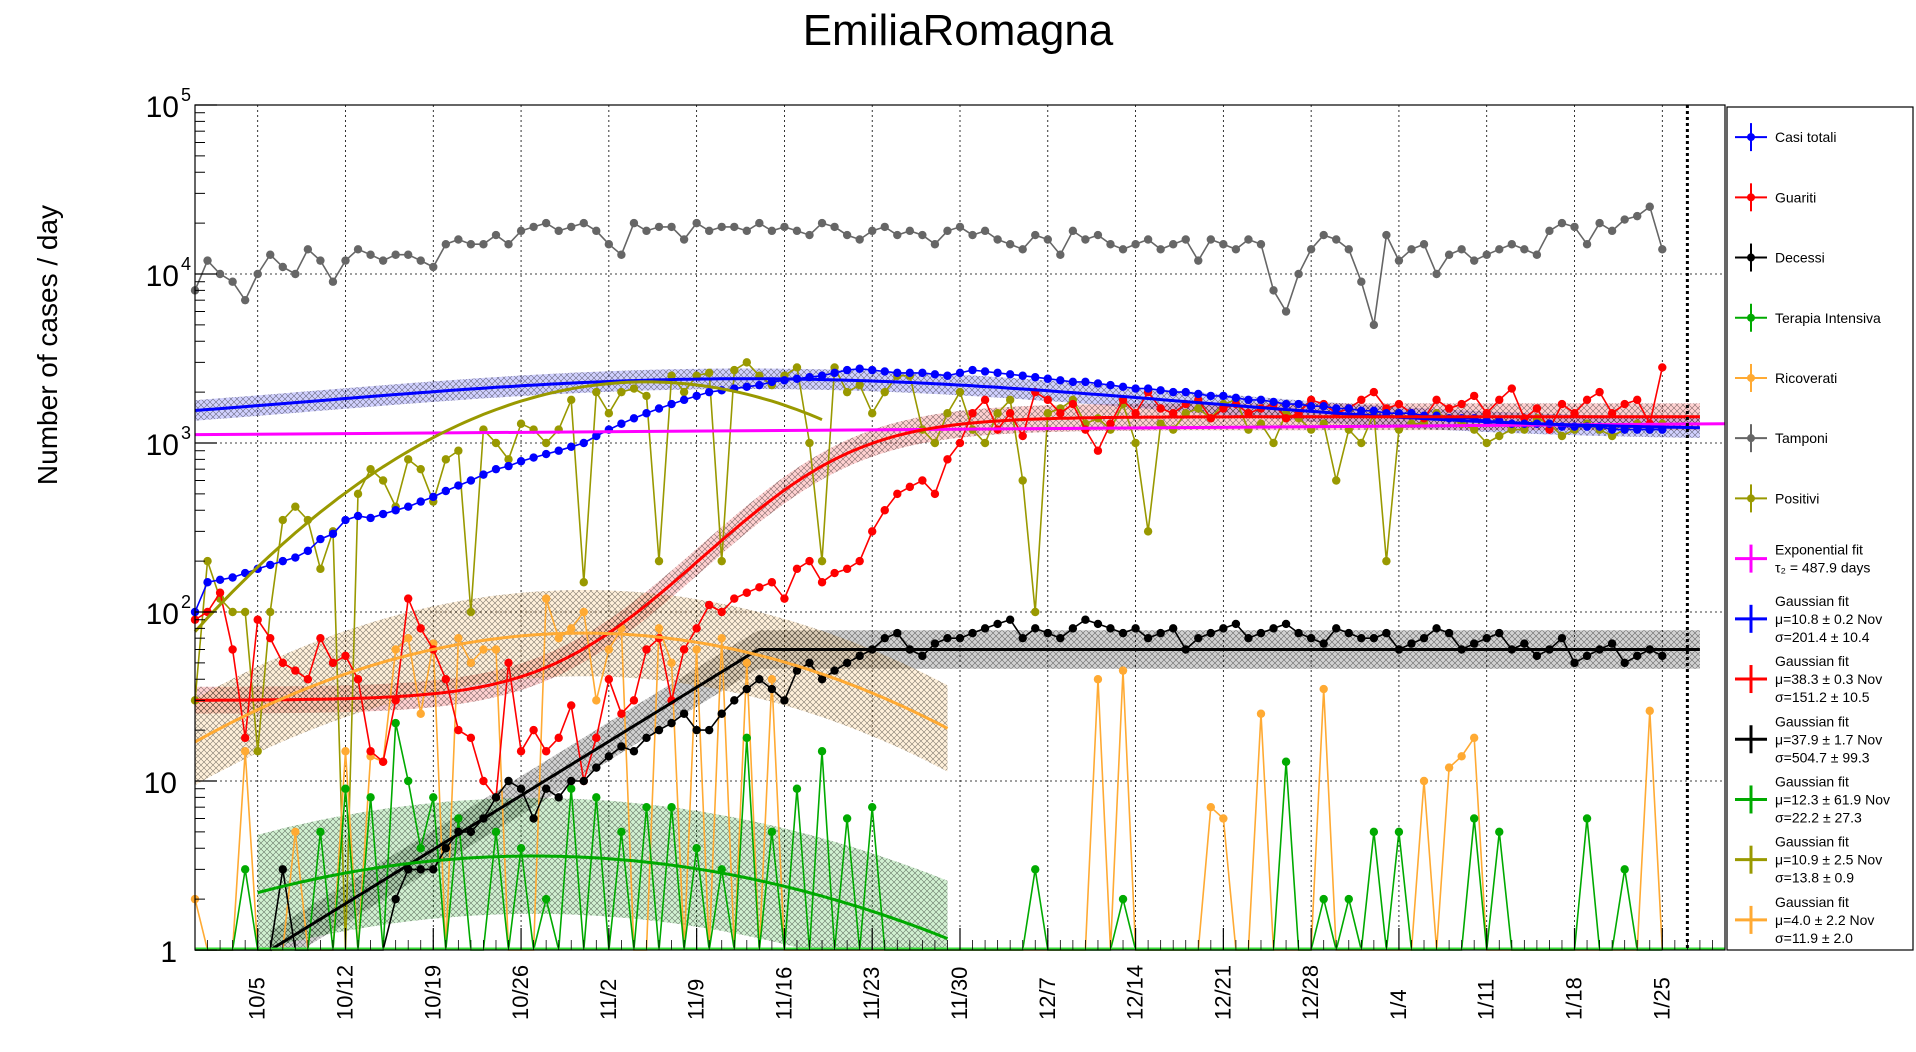  Describe the element at coordinates (186, 602) in the screenshot. I see `y-tick-exponent: 2` at that location.